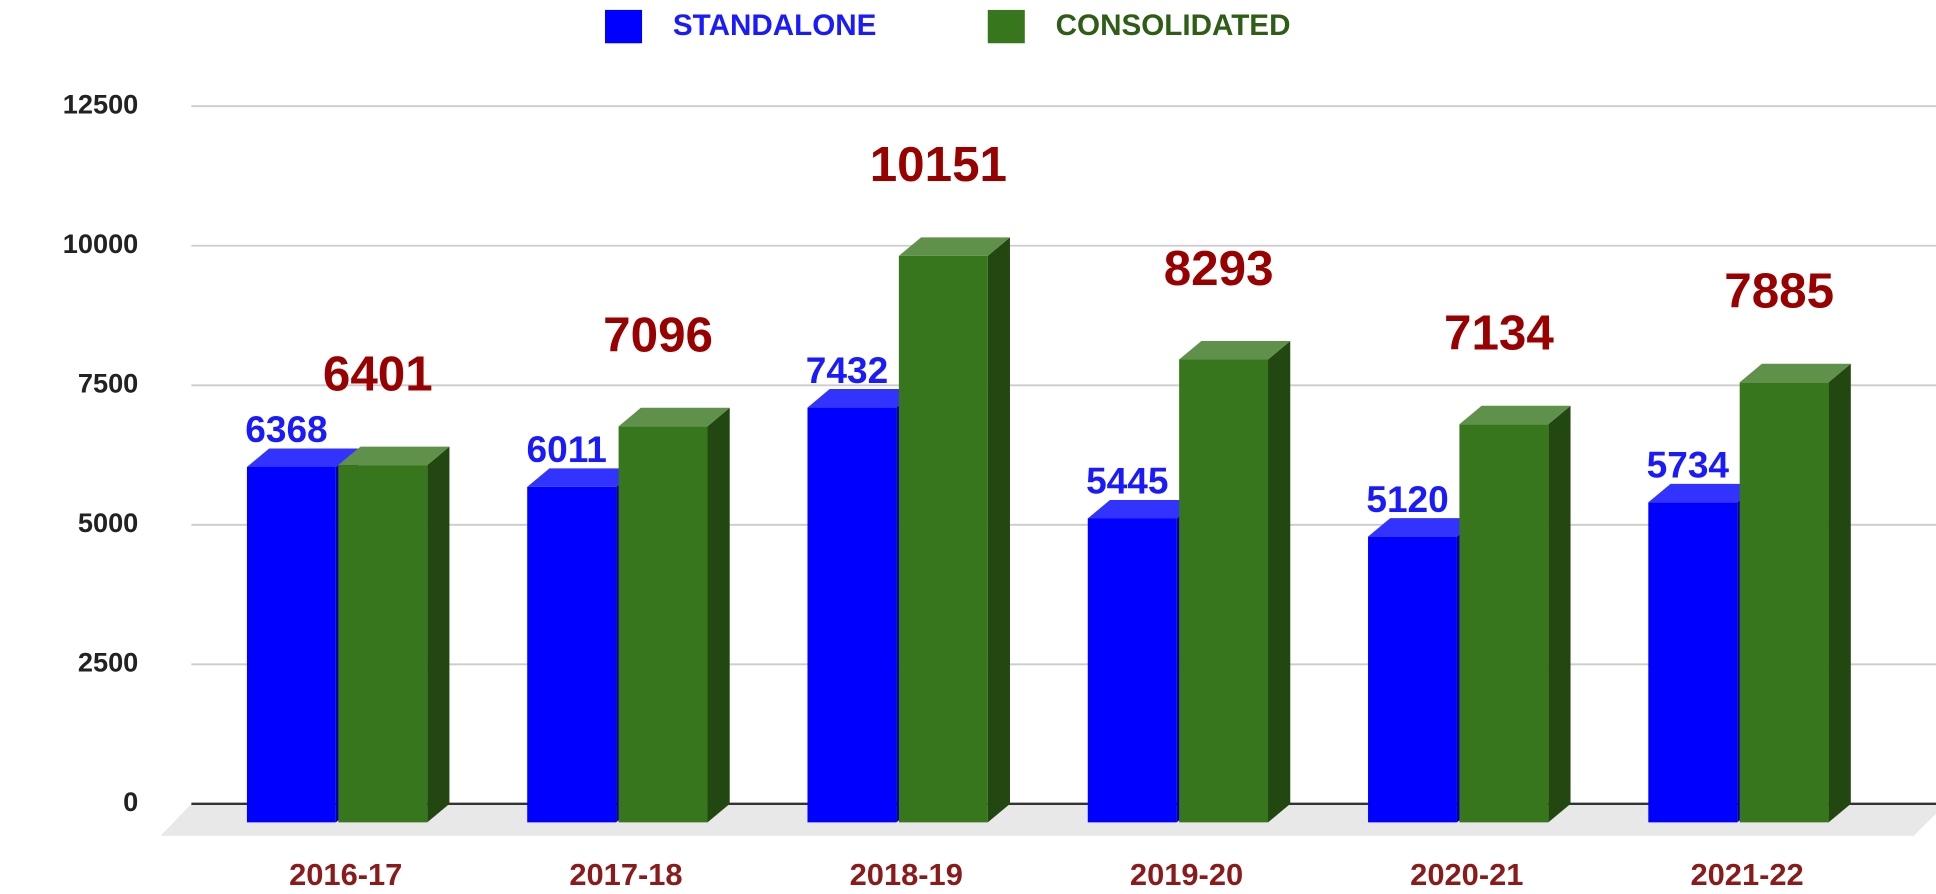  Describe the element at coordinates (775, 25) in the screenshot. I see `legend-label: STANDALONE` at that location.